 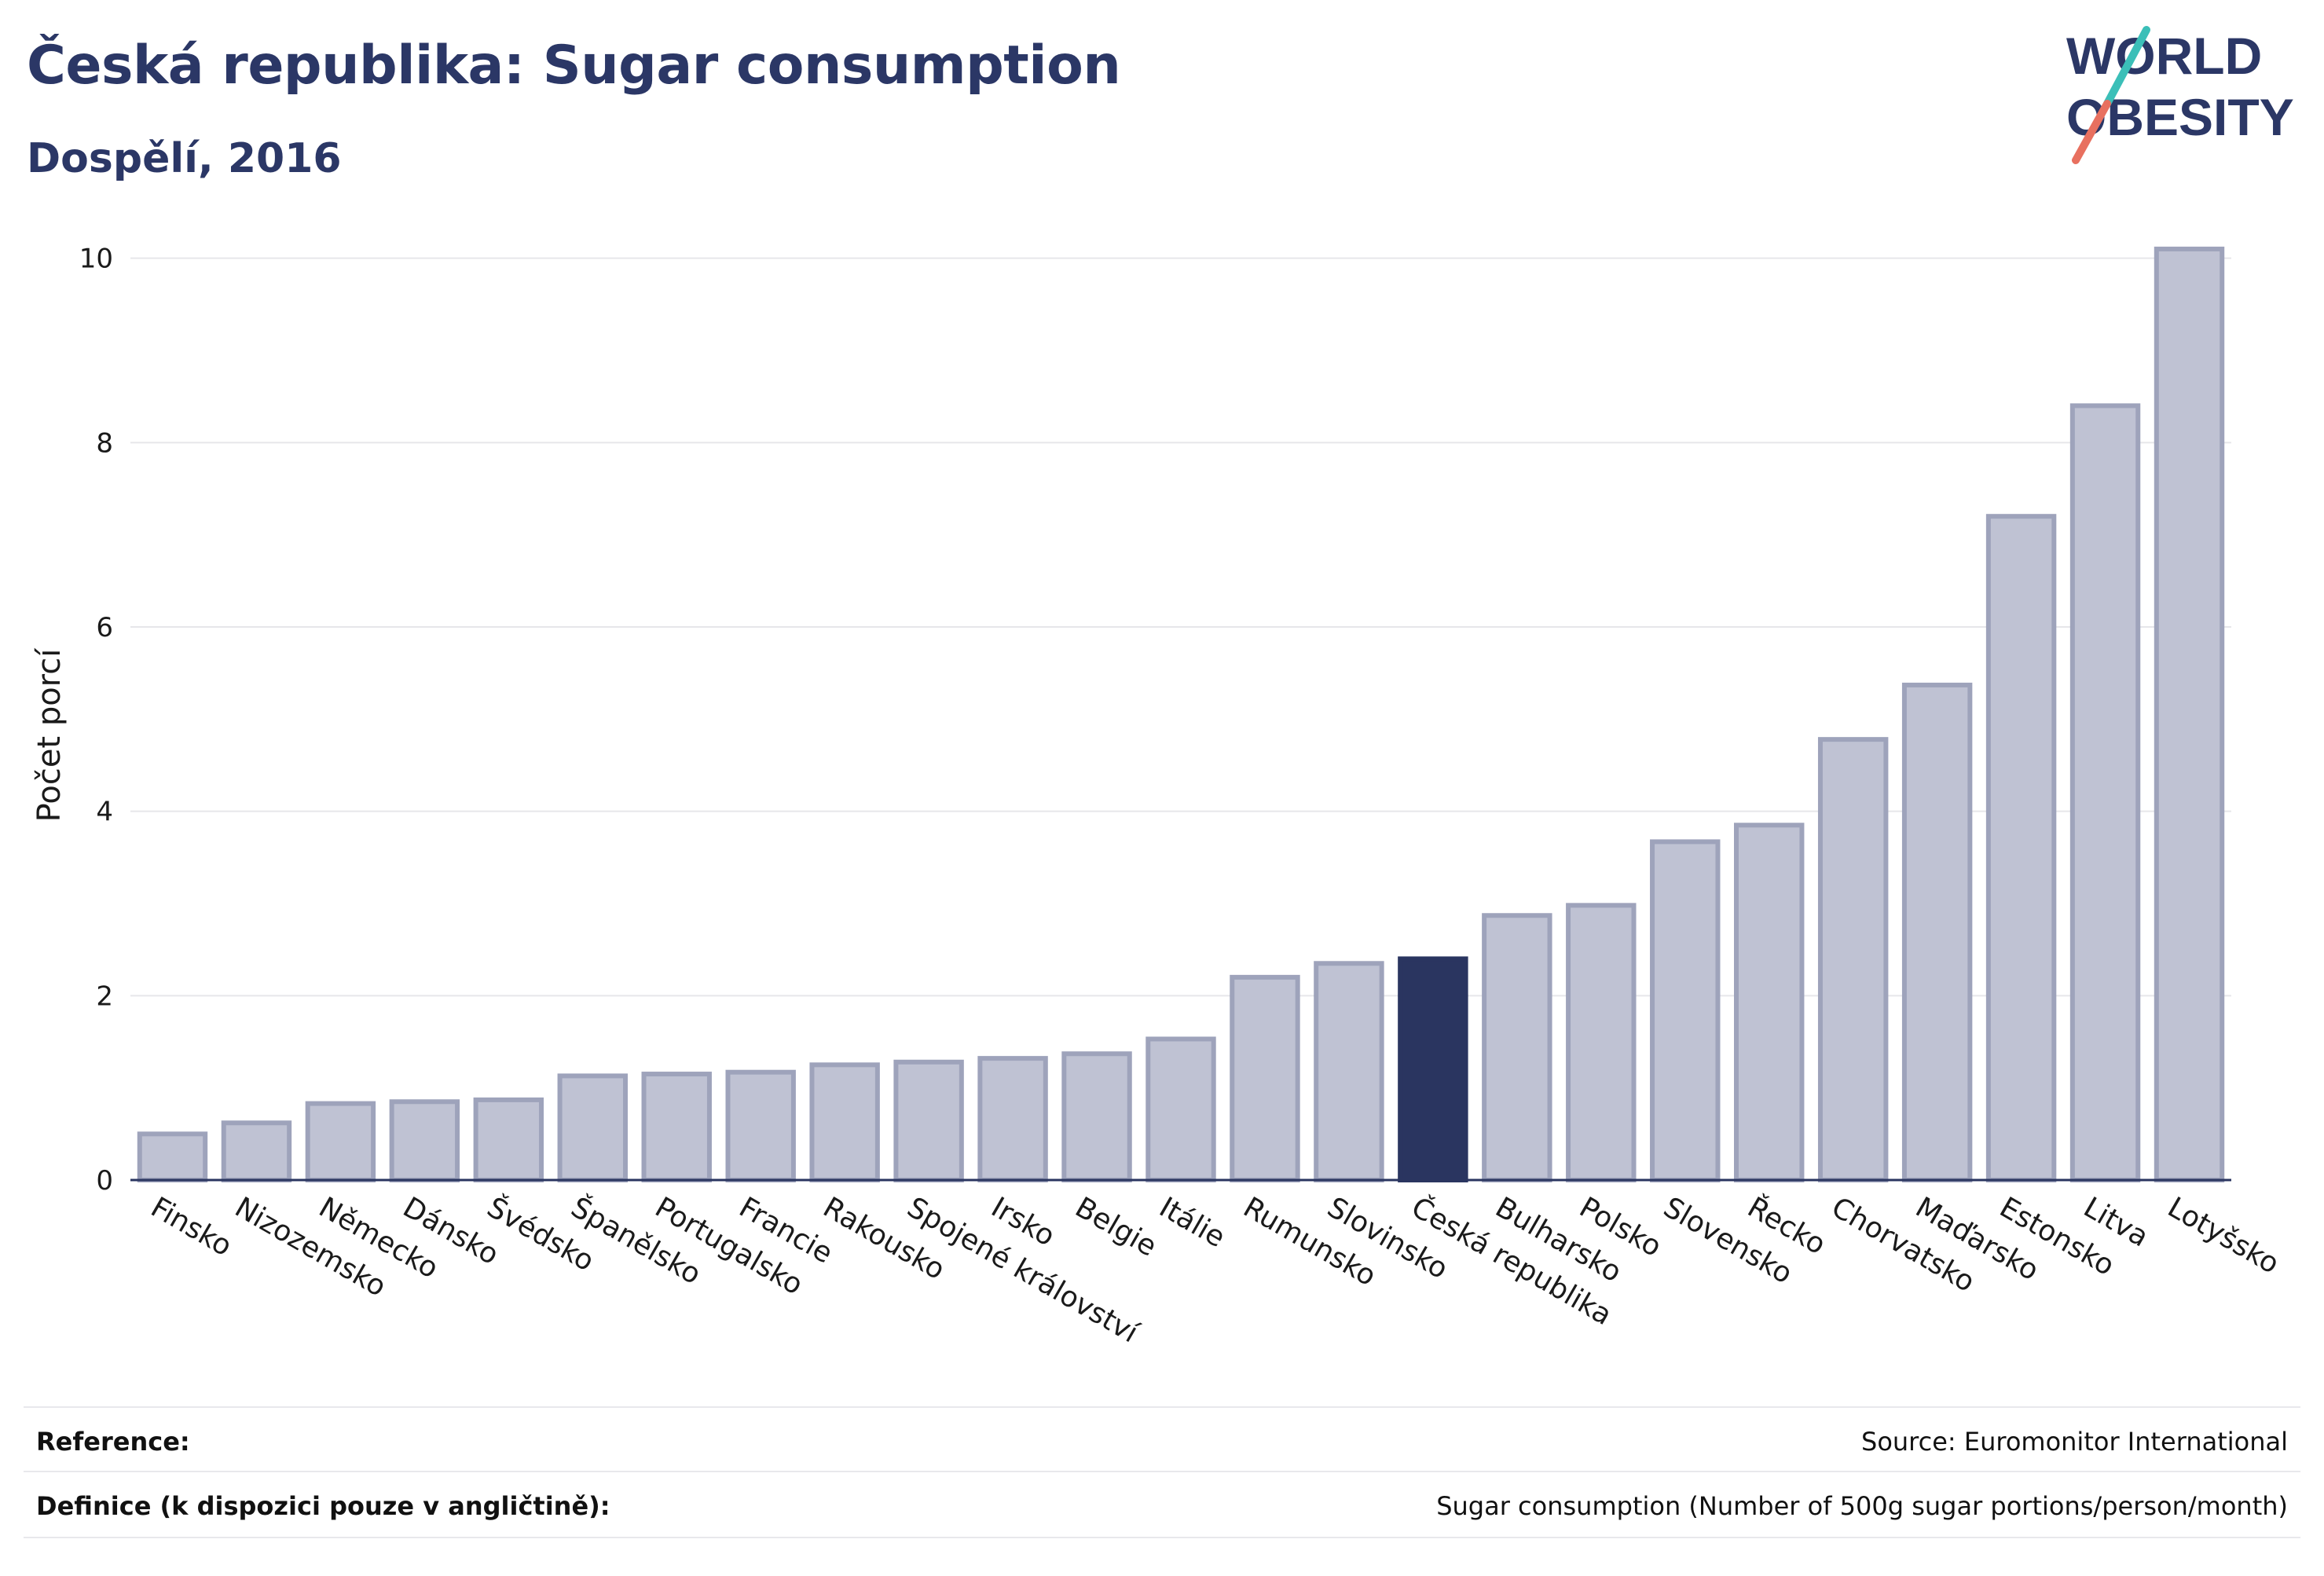 I want to click on x-tick-label: Lotyšsko, so click(x=2223, y=1235).